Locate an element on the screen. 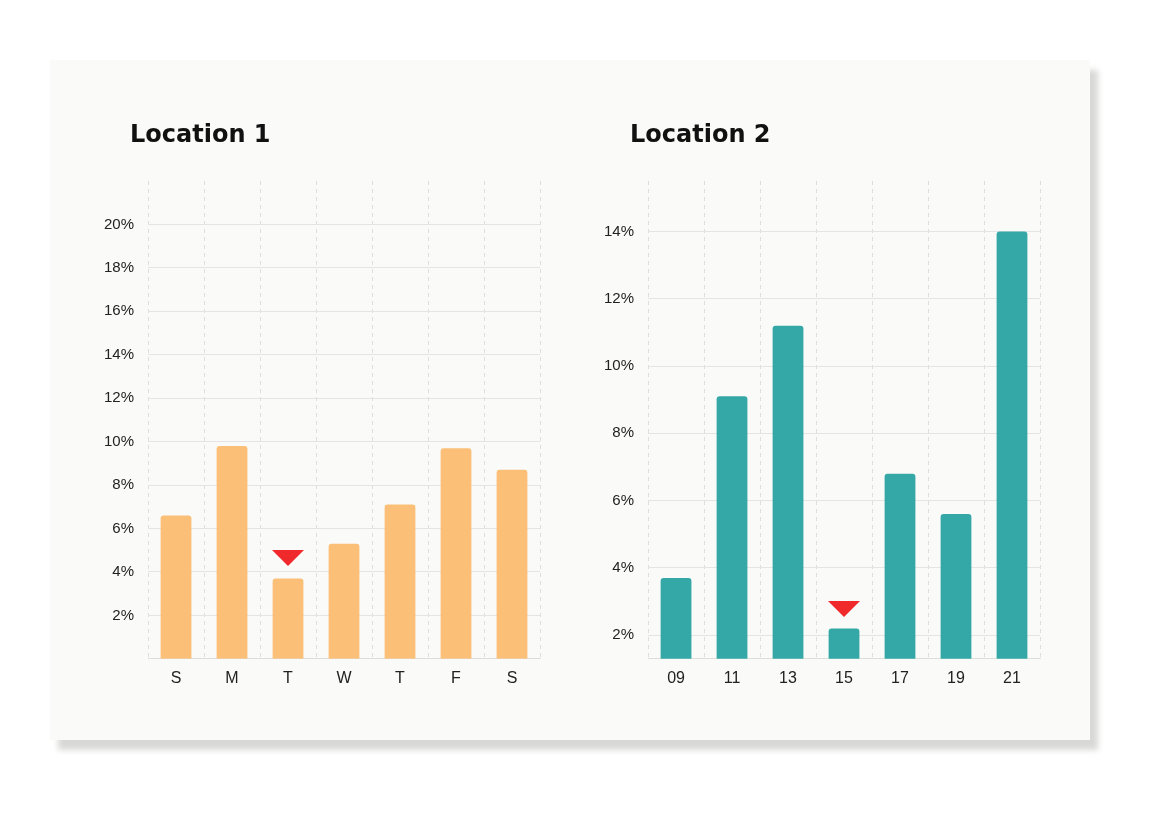 The width and height of the screenshot is (1152, 826). y-tick-label: 20% is located at coordinates (119, 223).